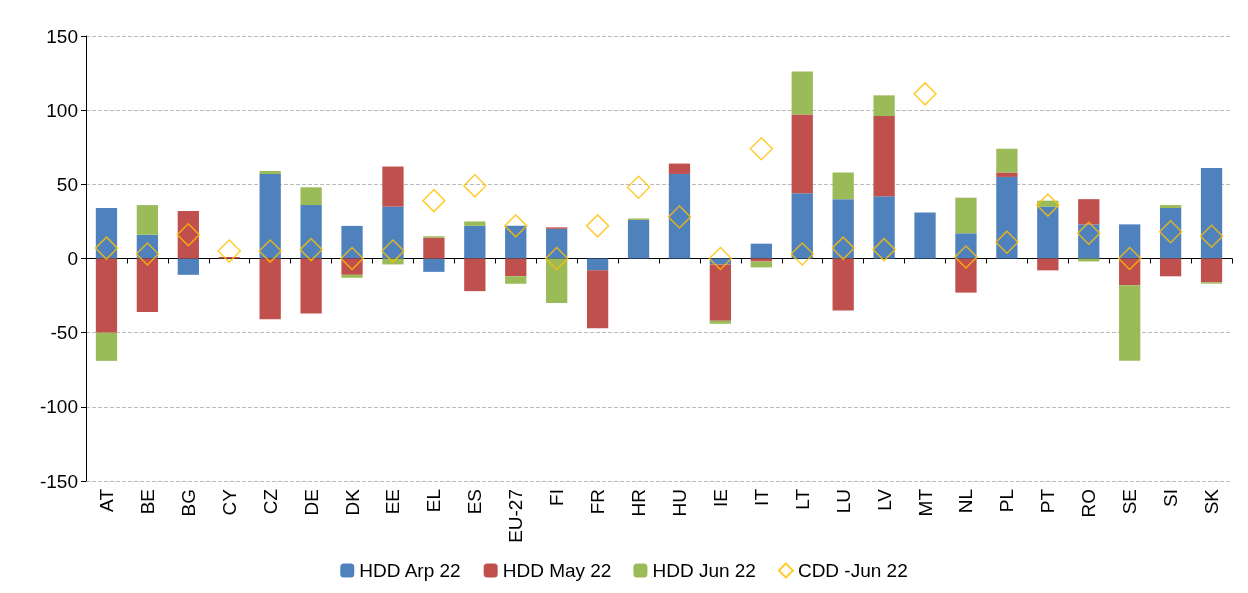 Image resolution: width=1248 pixels, height=593 pixels. Describe the element at coordinates (188, 503) in the screenshot. I see `x-tick-label: BG` at that location.